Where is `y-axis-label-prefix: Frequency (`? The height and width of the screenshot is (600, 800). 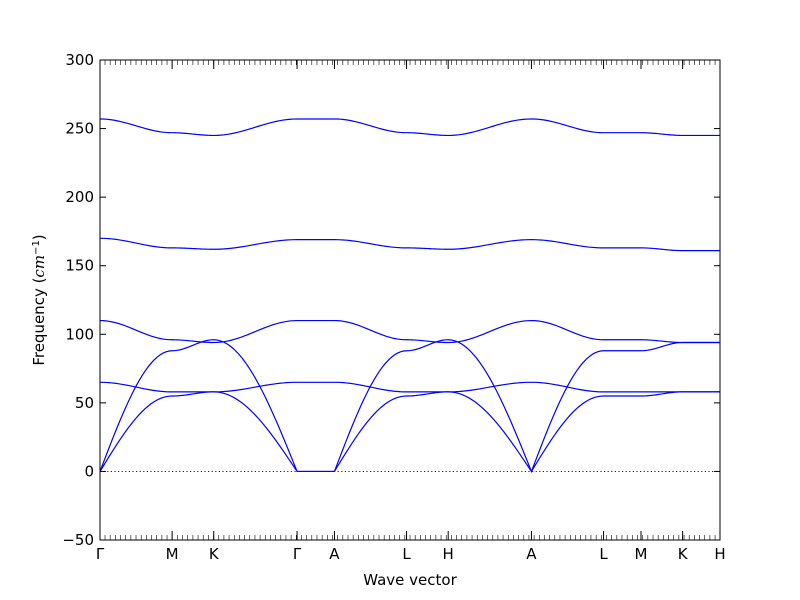
y-axis-label-prefix: Frequency ( is located at coordinates (39, 322).